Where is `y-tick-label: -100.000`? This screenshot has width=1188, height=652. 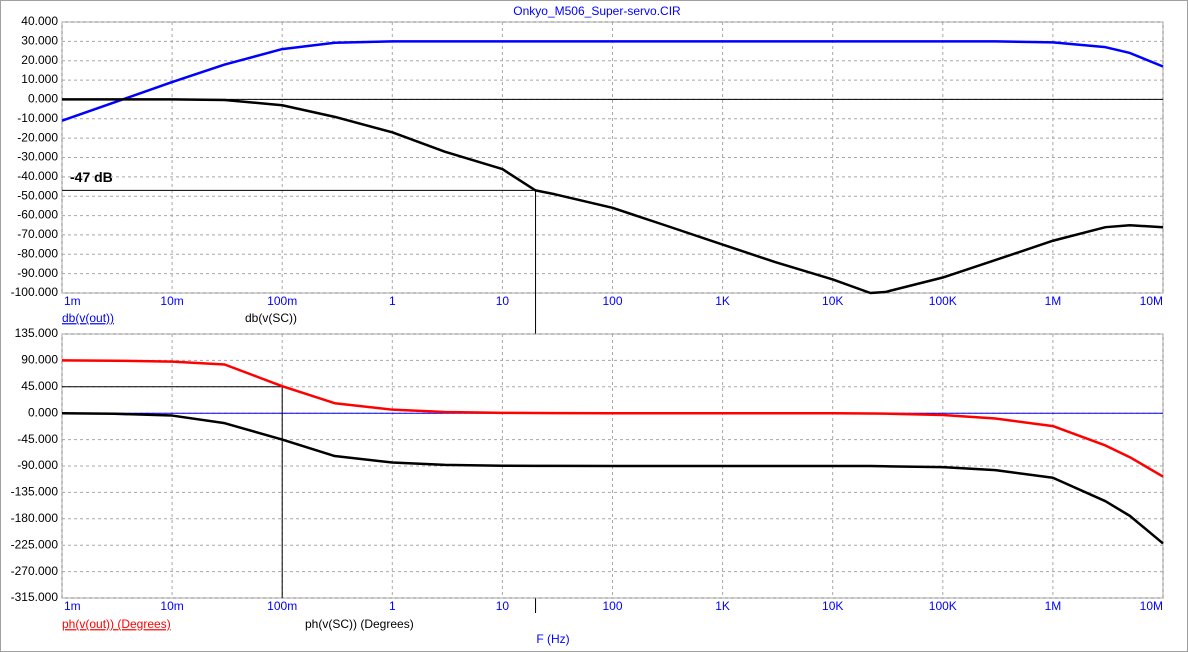 y-tick-label: -100.000 is located at coordinates (35, 292).